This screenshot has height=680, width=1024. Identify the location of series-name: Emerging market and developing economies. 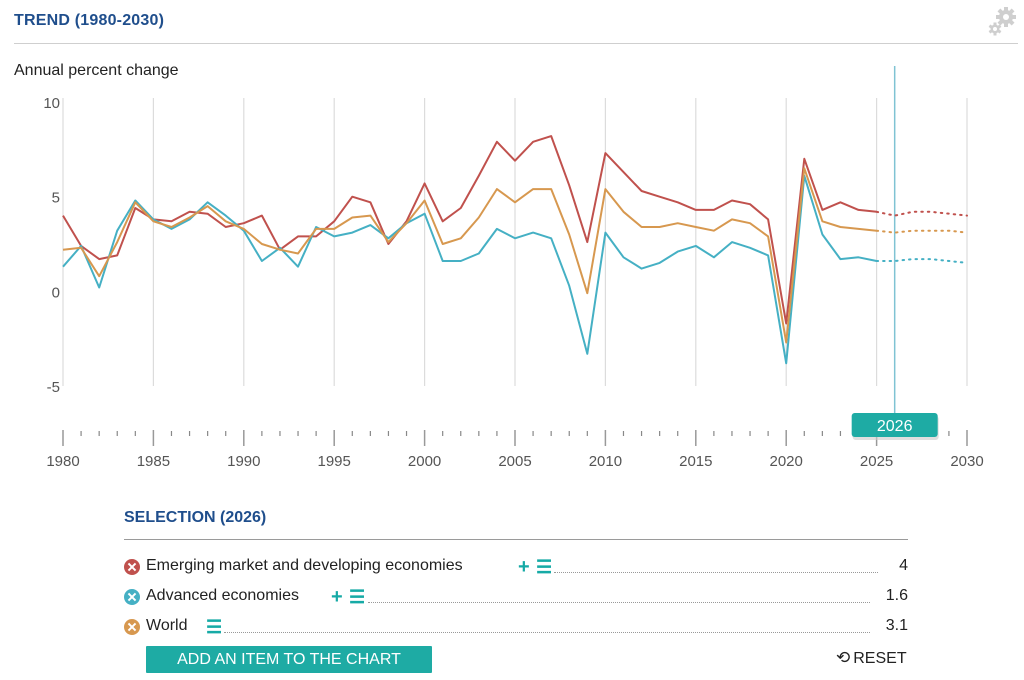
(307, 566).